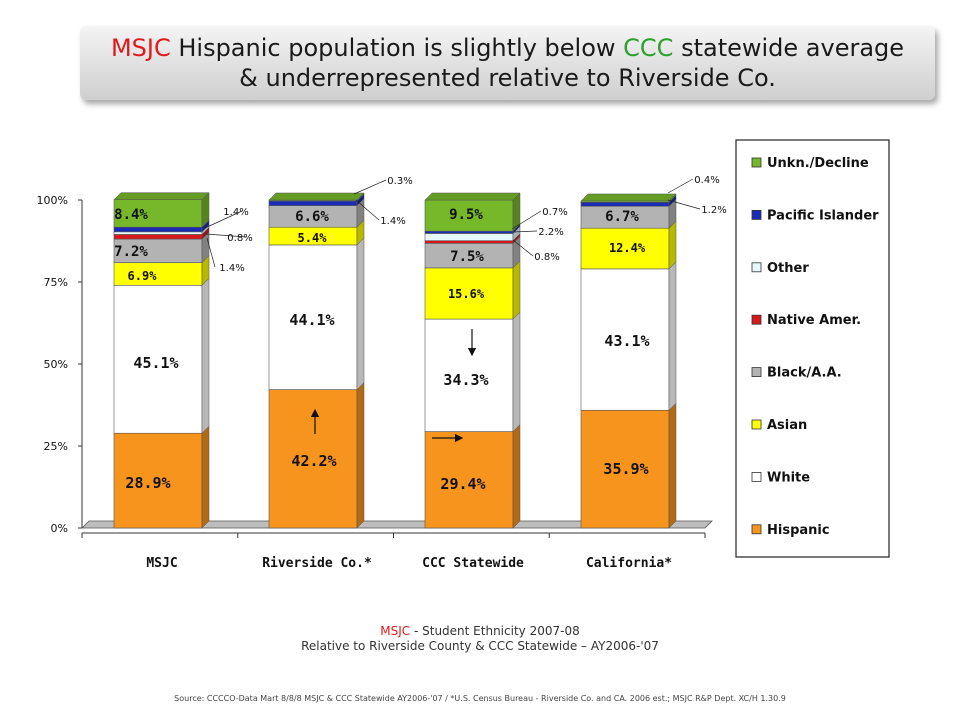  What do you see at coordinates (789, 48) in the screenshot?
I see `title-text-b: statewide average` at bounding box center [789, 48].